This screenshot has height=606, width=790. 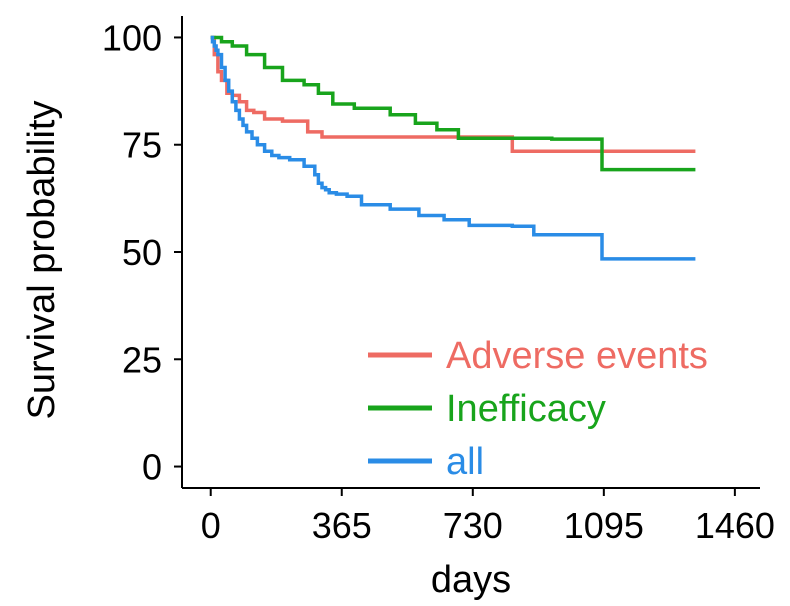 I want to click on legend-label: Adverse events, so click(x=577, y=356).